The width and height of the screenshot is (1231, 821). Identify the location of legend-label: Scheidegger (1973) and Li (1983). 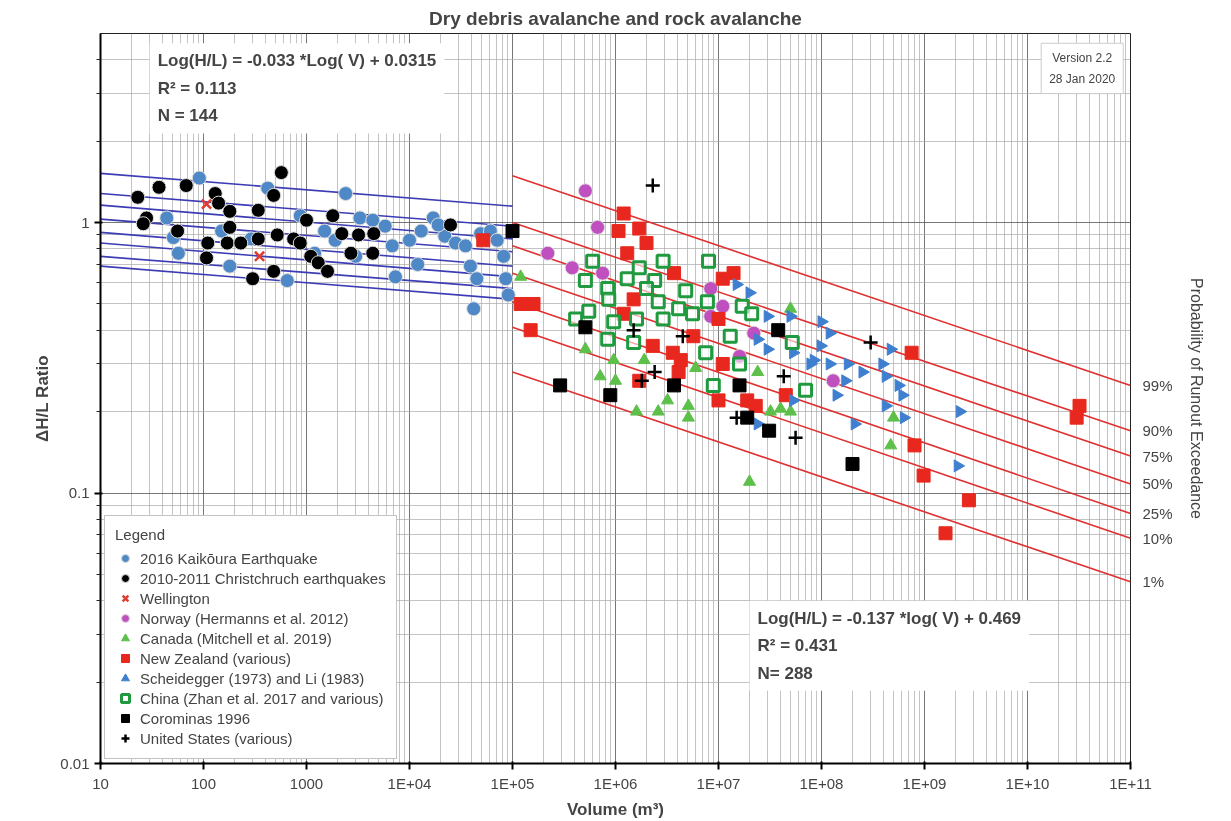
(252, 678).